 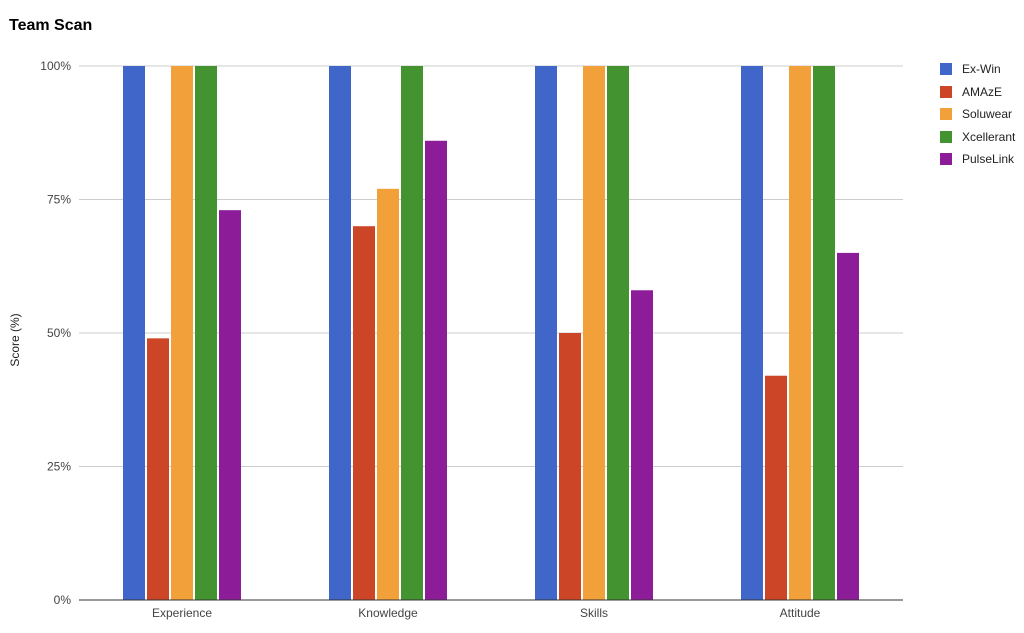 I want to click on bar-xcellerant-attitude, so click(x=824, y=333).